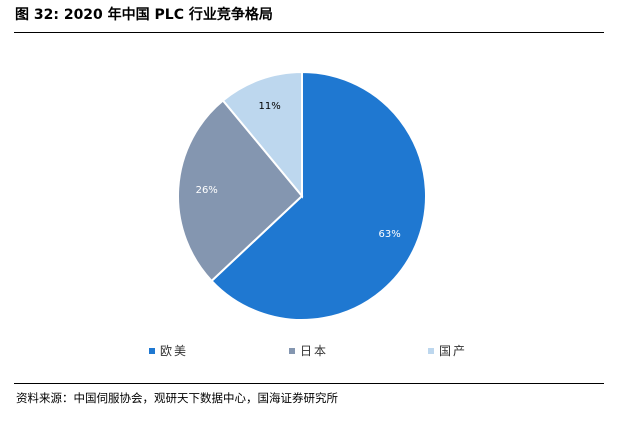 This screenshot has height=423, width=622. Describe the element at coordinates (177, 398) in the screenshot. I see `source-note: 资料来源：中国伺服协会，观研天下数据中心，国海证券研究所` at that location.